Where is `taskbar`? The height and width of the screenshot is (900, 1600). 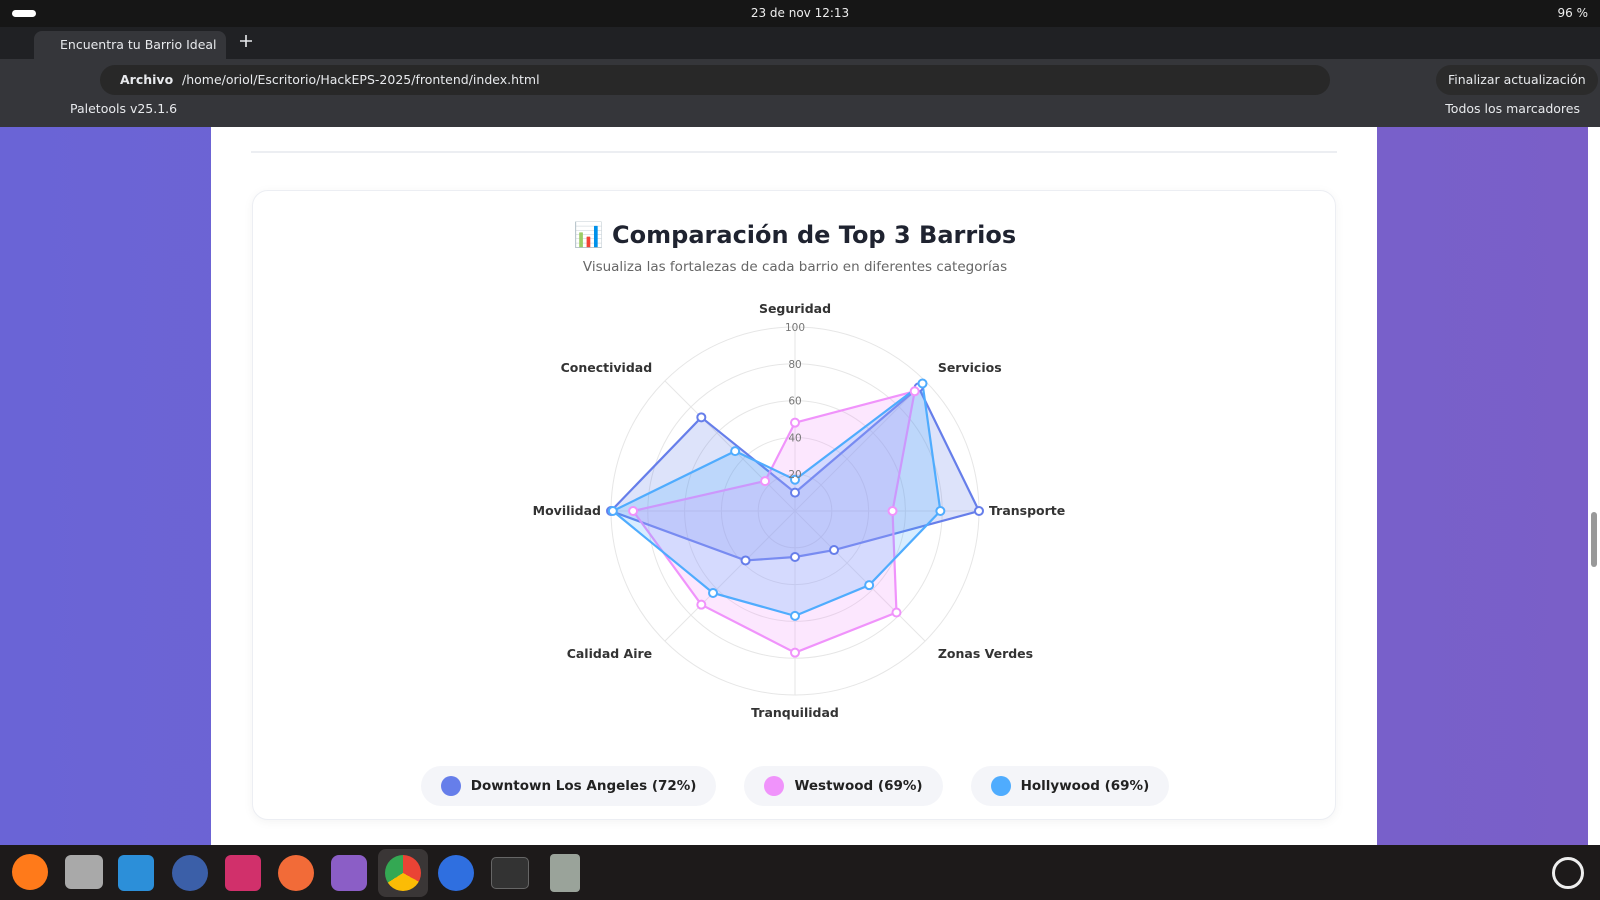 taskbar is located at coordinates (800, 872).